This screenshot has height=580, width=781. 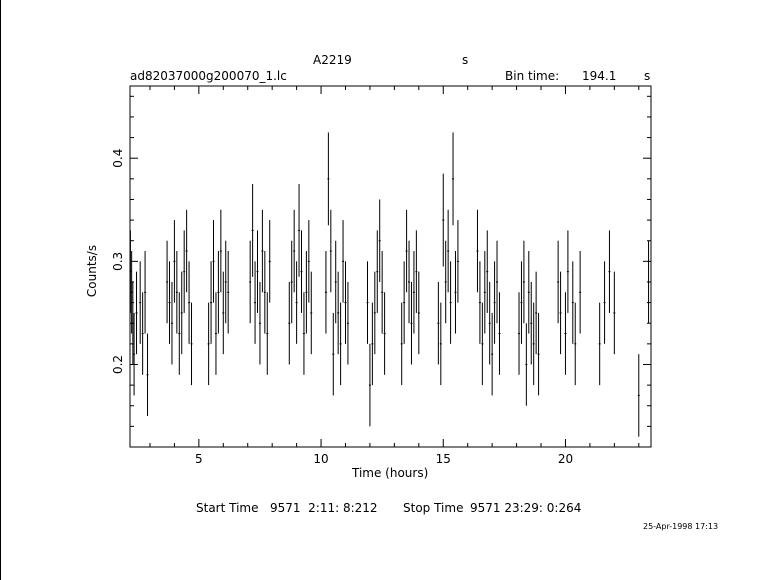 I want to click on bin-time-unit: s, so click(x=647, y=76).